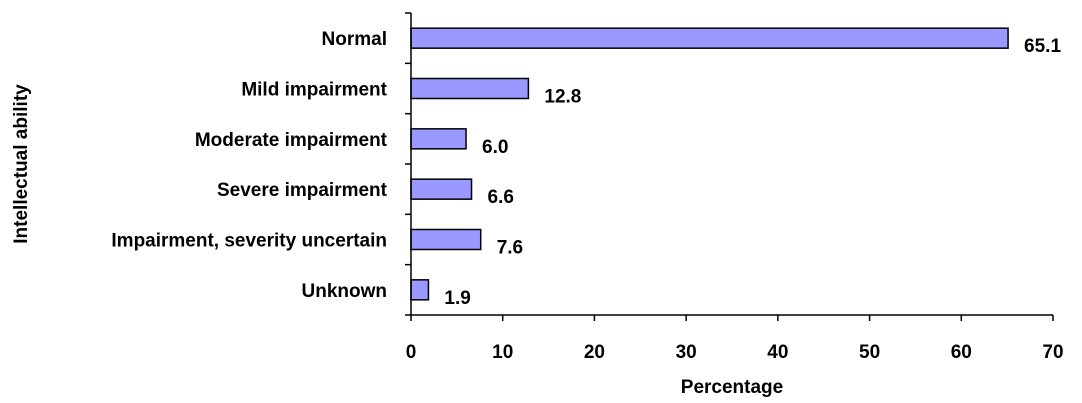 The image size is (1082, 403). Describe the element at coordinates (1042, 46) in the screenshot. I see `data-label: 65.1` at that location.